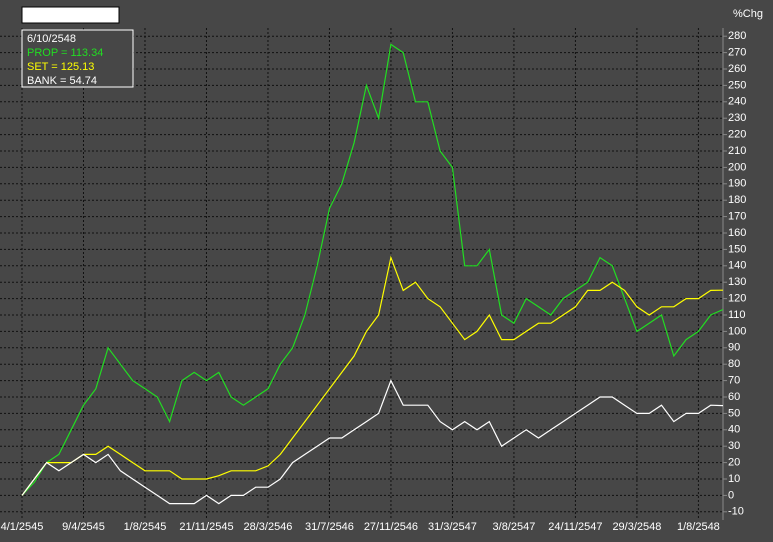 The image size is (773, 542). Describe the element at coordinates (734, 364) in the screenshot. I see `y-tick-label: 80` at that location.